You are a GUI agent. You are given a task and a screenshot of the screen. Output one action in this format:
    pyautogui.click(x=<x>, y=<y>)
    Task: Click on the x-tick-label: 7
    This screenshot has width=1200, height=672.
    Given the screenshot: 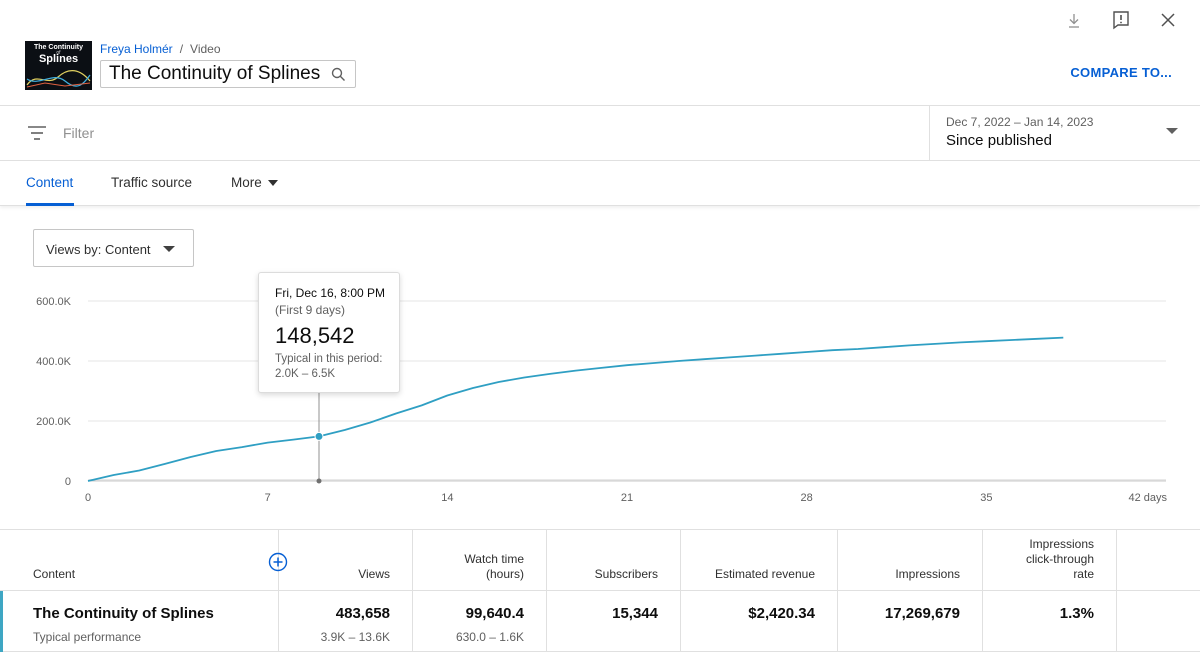 What is the action you would take?
    pyautogui.click(x=268, y=498)
    